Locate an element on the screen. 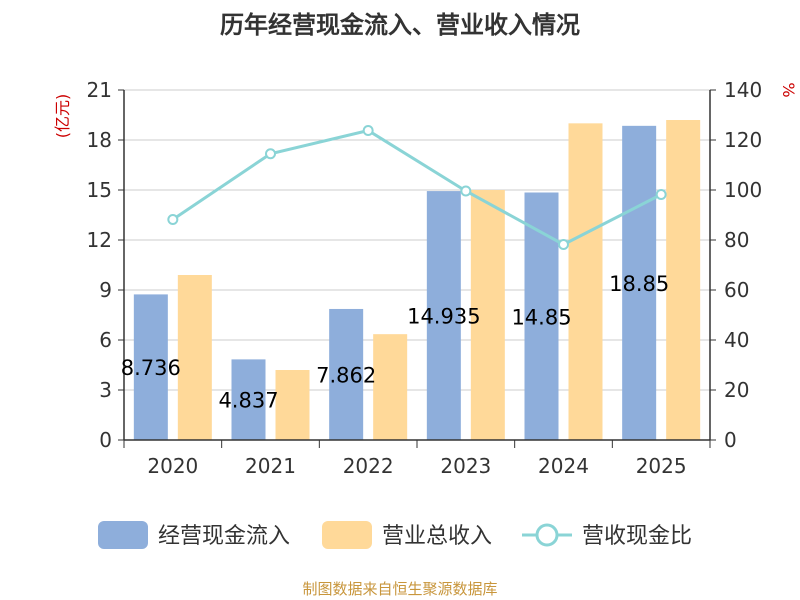 The height and width of the screenshot is (600, 800). x-tick-label: 2020 is located at coordinates (172, 466).